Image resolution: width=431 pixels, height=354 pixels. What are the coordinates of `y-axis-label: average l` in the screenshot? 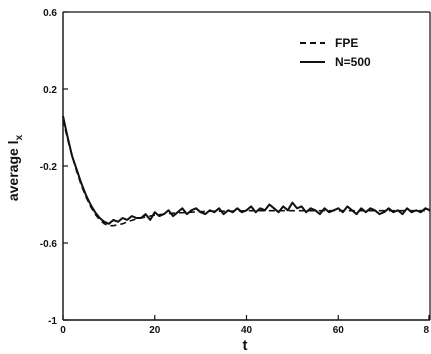 It's located at (13, 170).